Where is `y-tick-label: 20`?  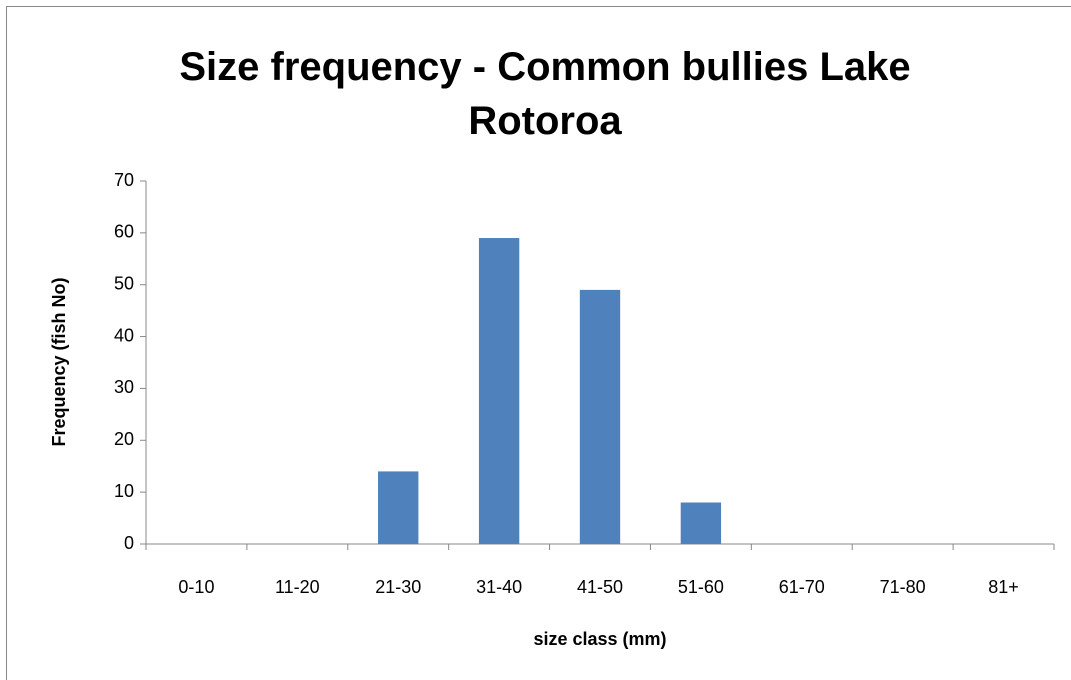
y-tick-label: 20 is located at coordinates (124, 439).